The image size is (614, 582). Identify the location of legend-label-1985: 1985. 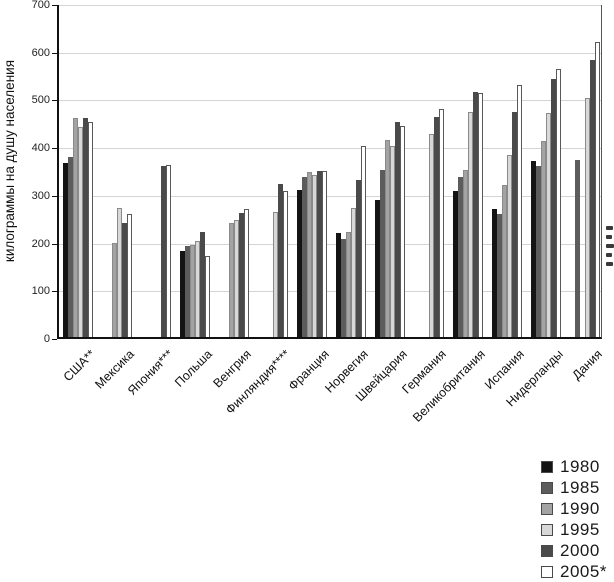
(580, 487).